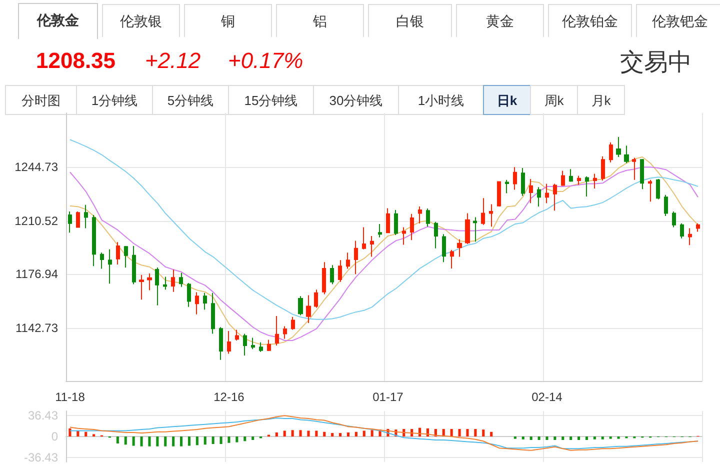 Image resolution: width=720 pixels, height=467 pixels. Describe the element at coordinates (37, 327) in the screenshot. I see `y-tick-label: 1142.73` at that location.